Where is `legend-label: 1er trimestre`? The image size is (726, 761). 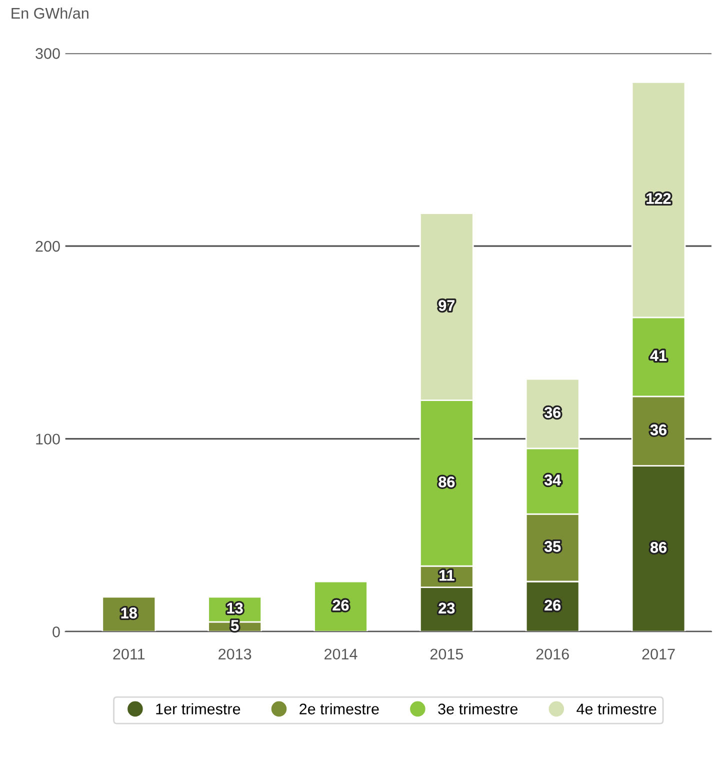
legend-label: 1er trimestre is located at coordinates (198, 708).